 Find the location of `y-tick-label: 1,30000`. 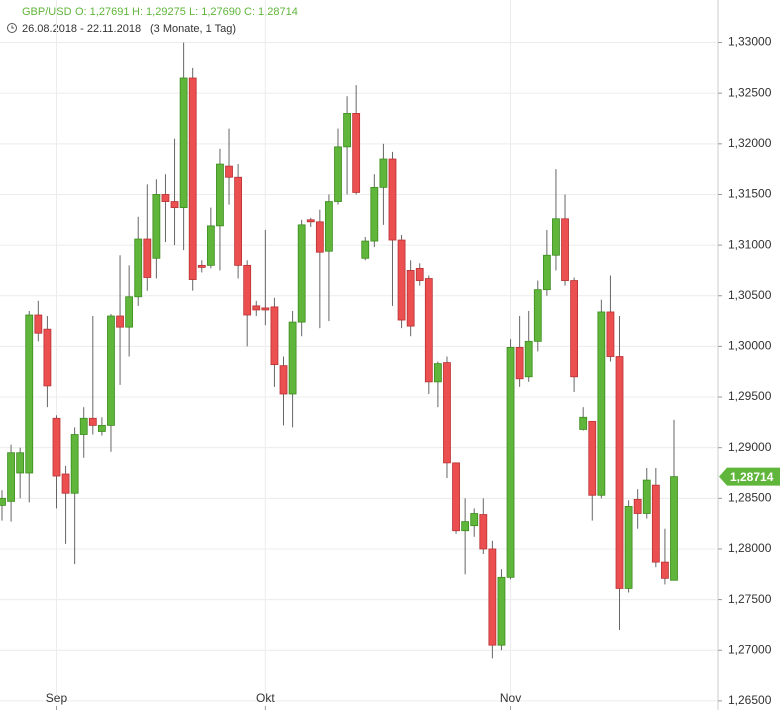

y-tick-label: 1,30000 is located at coordinates (750, 346).